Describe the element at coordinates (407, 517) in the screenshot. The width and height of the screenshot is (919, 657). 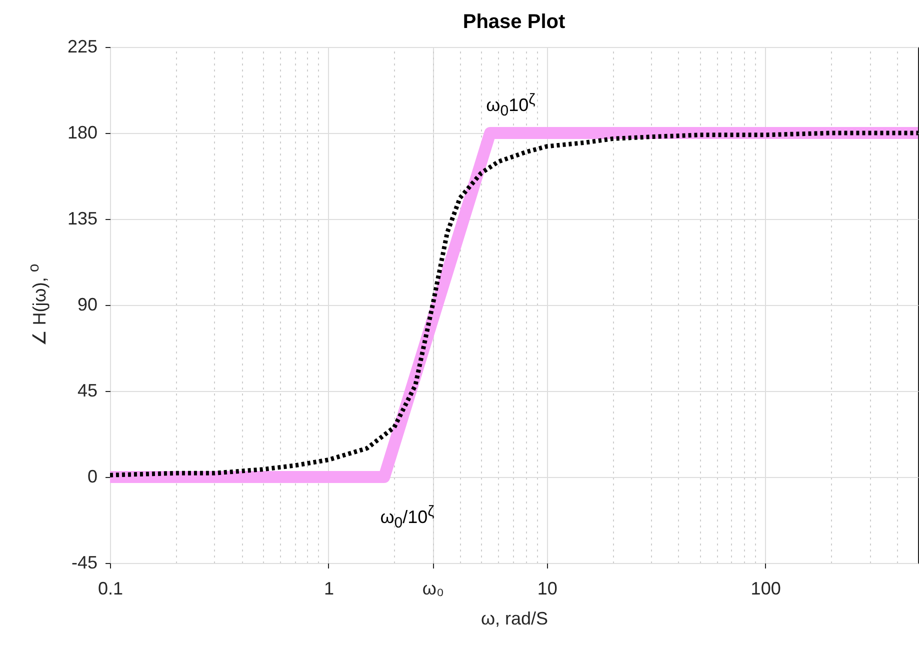
I see `annotation: ω$_{0}$/10$^{ζ}$` at that location.